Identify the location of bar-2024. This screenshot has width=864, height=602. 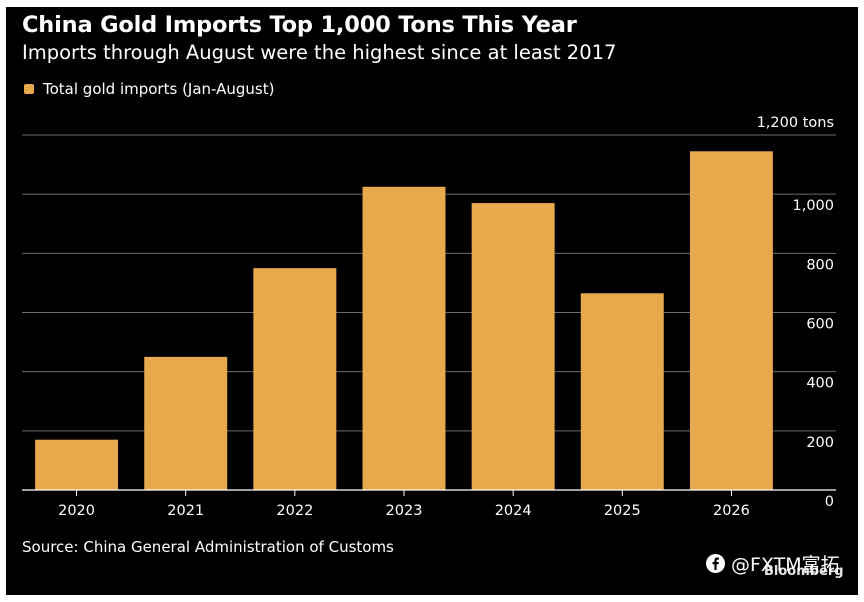
(513, 346).